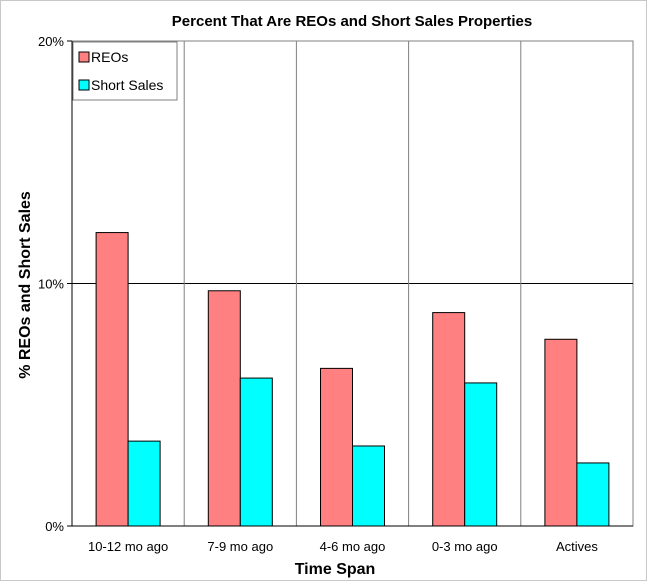 This screenshot has height=581, width=647. Describe the element at coordinates (335, 569) in the screenshot. I see `x-axis-title: Time Span` at that location.